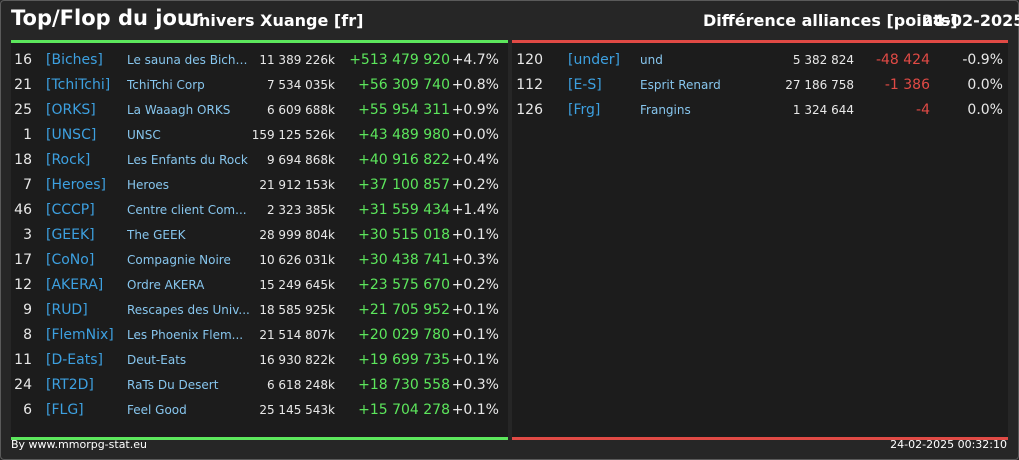 This screenshot has height=460, width=1019. Describe the element at coordinates (760, 60) in the screenshot. I see `alliance-row: 120 [under] und 5 382 824 -48 424 -0.9%` at that location.